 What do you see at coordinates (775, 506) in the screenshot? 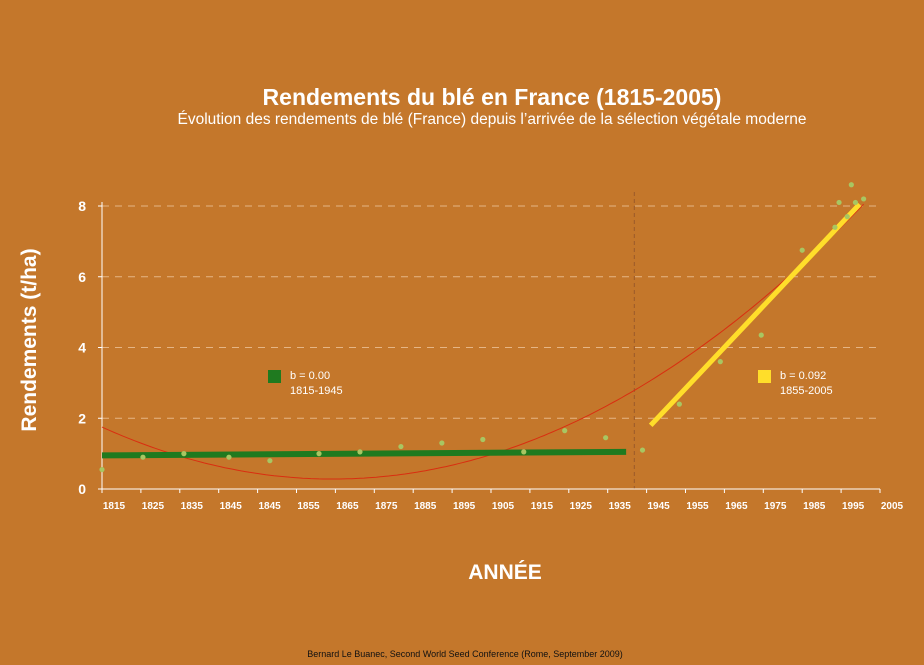
I see `x-tick-label-17: 1975` at bounding box center [775, 506].